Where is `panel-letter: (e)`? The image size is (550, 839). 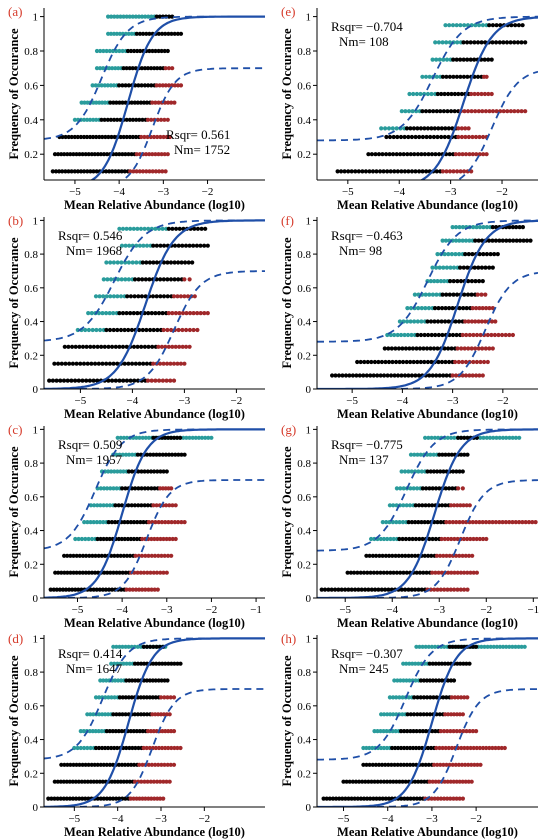
panel-letter: (e) is located at coordinates (288, 11).